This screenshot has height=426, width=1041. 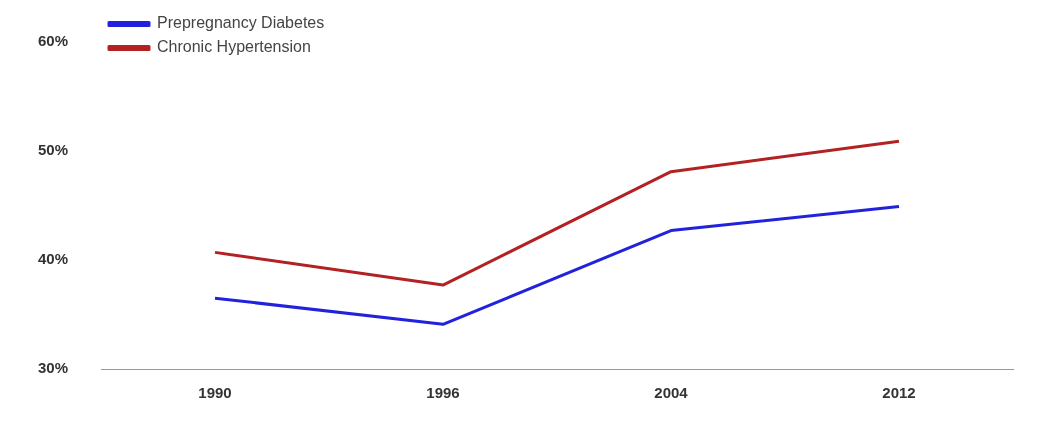 What do you see at coordinates (53, 150) in the screenshot?
I see `y-tick-label: 50%` at bounding box center [53, 150].